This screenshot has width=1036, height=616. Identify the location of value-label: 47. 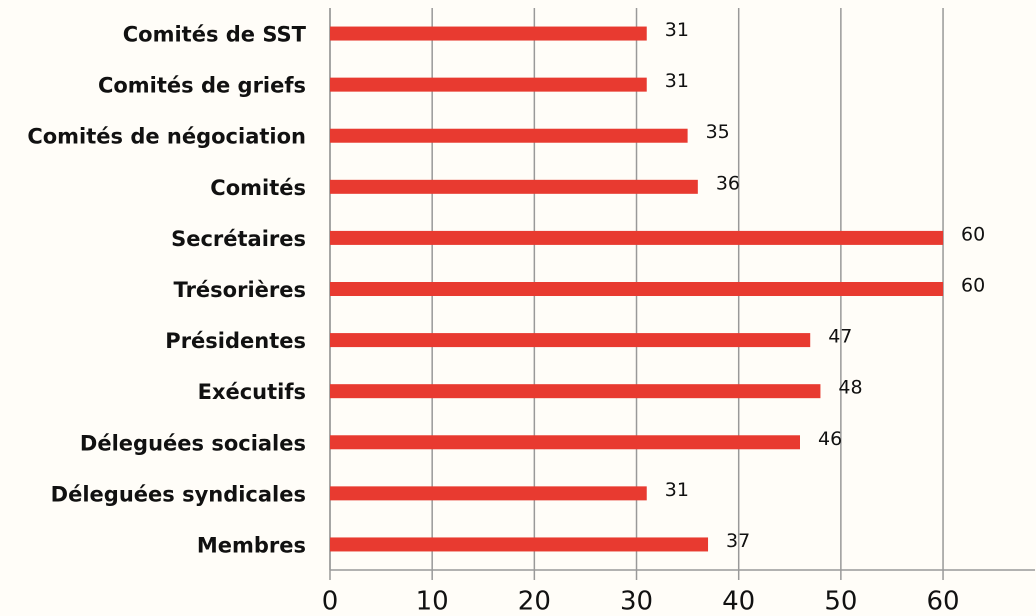
(840, 337).